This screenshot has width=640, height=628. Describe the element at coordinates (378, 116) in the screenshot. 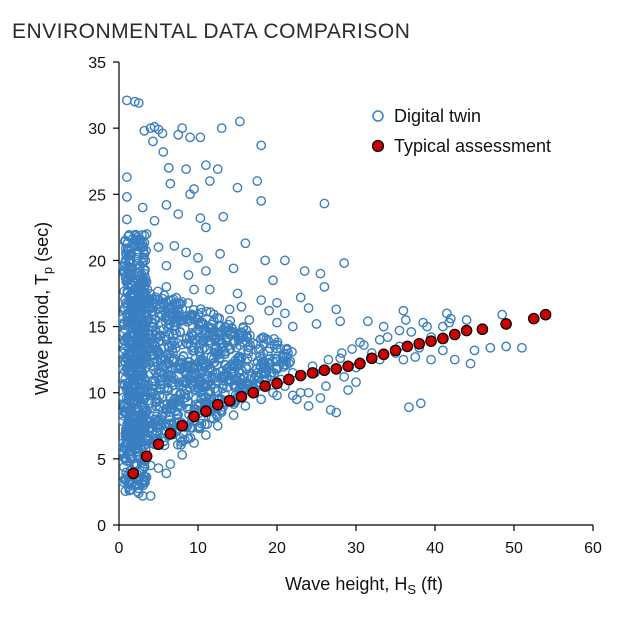

I see `legend-digital-twin-marker` at that location.